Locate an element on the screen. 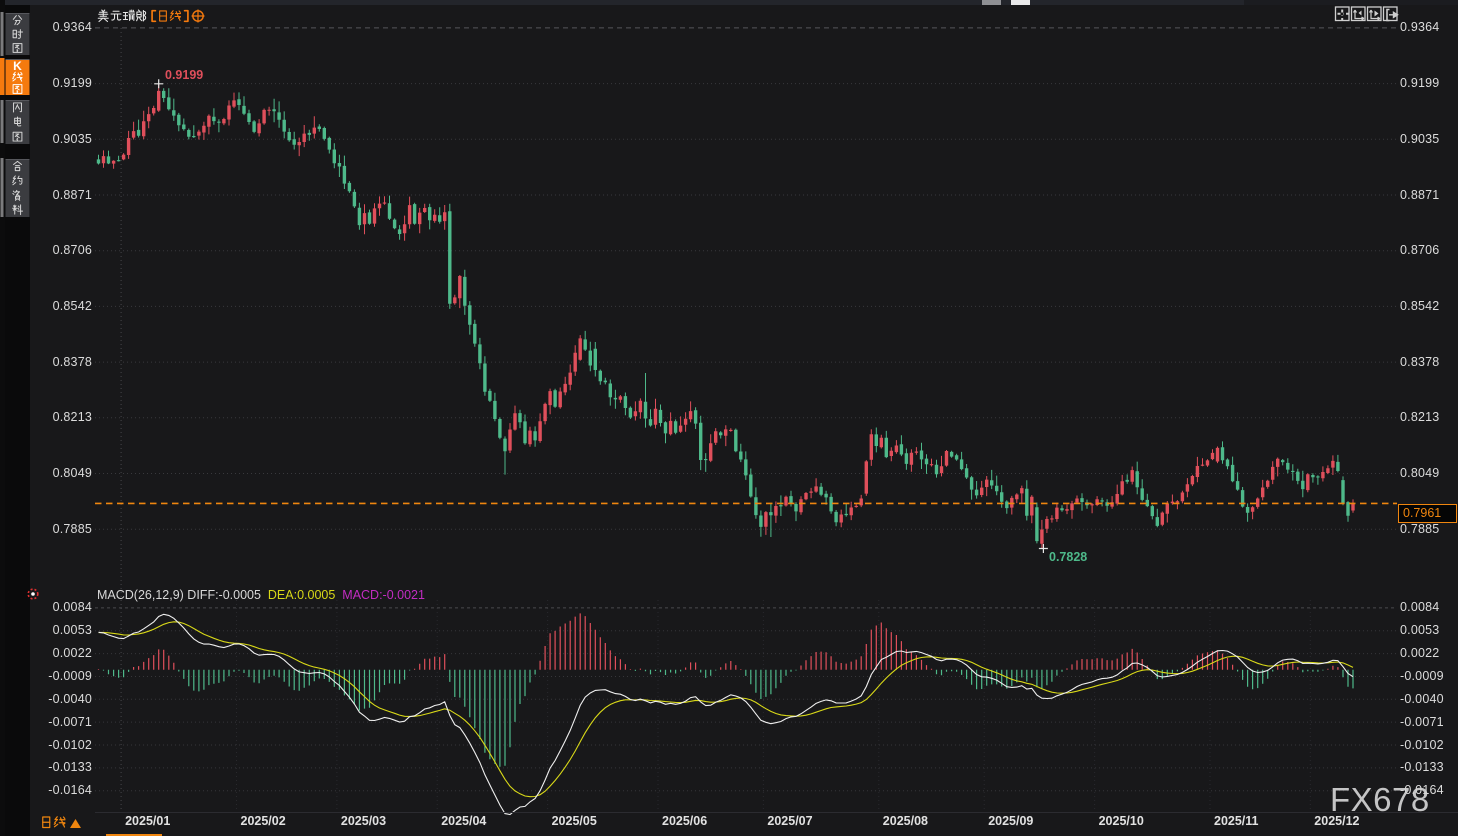  svg-text: K is located at coordinates (17, 66).